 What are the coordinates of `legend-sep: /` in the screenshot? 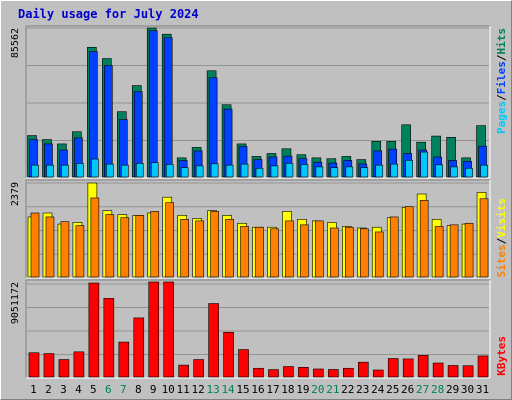 It's located at (501, 57).